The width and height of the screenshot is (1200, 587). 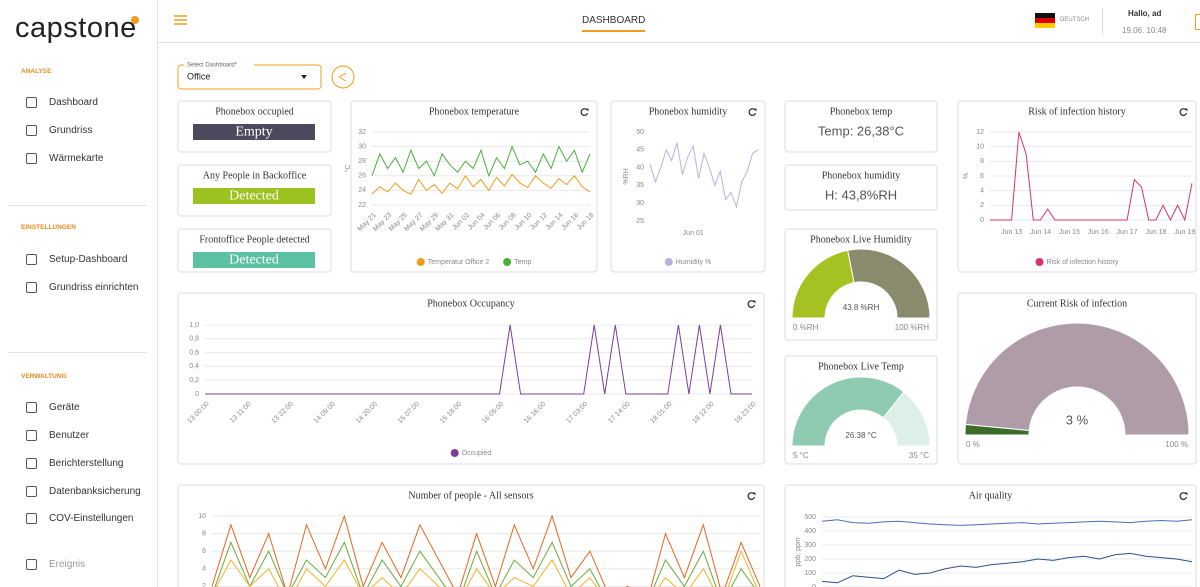 What do you see at coordinates (912, 327) in the screenshot?
I see `gauge-max: 100 %RH` at bounding box center [912, 327].